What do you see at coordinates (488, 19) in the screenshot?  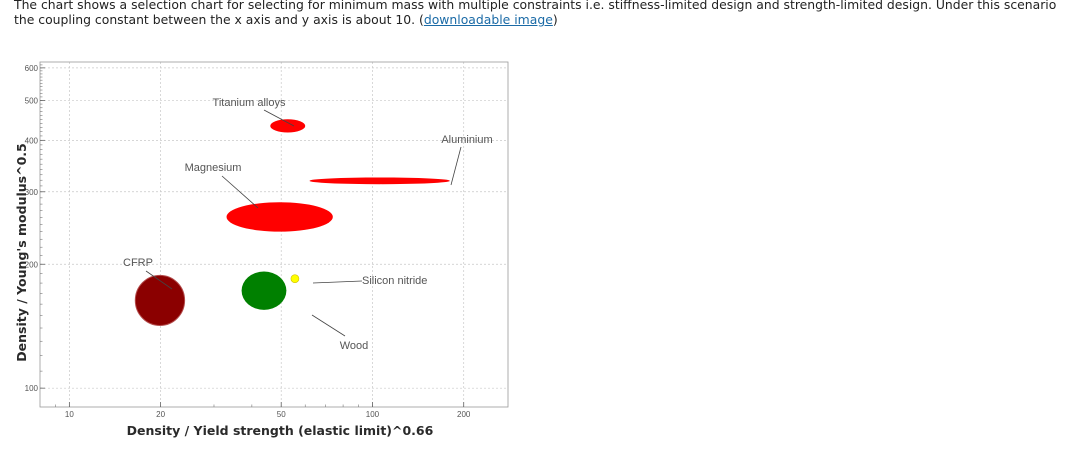 I see `downloadable-image-link: downloadable image` at bounding box center [488, 19].